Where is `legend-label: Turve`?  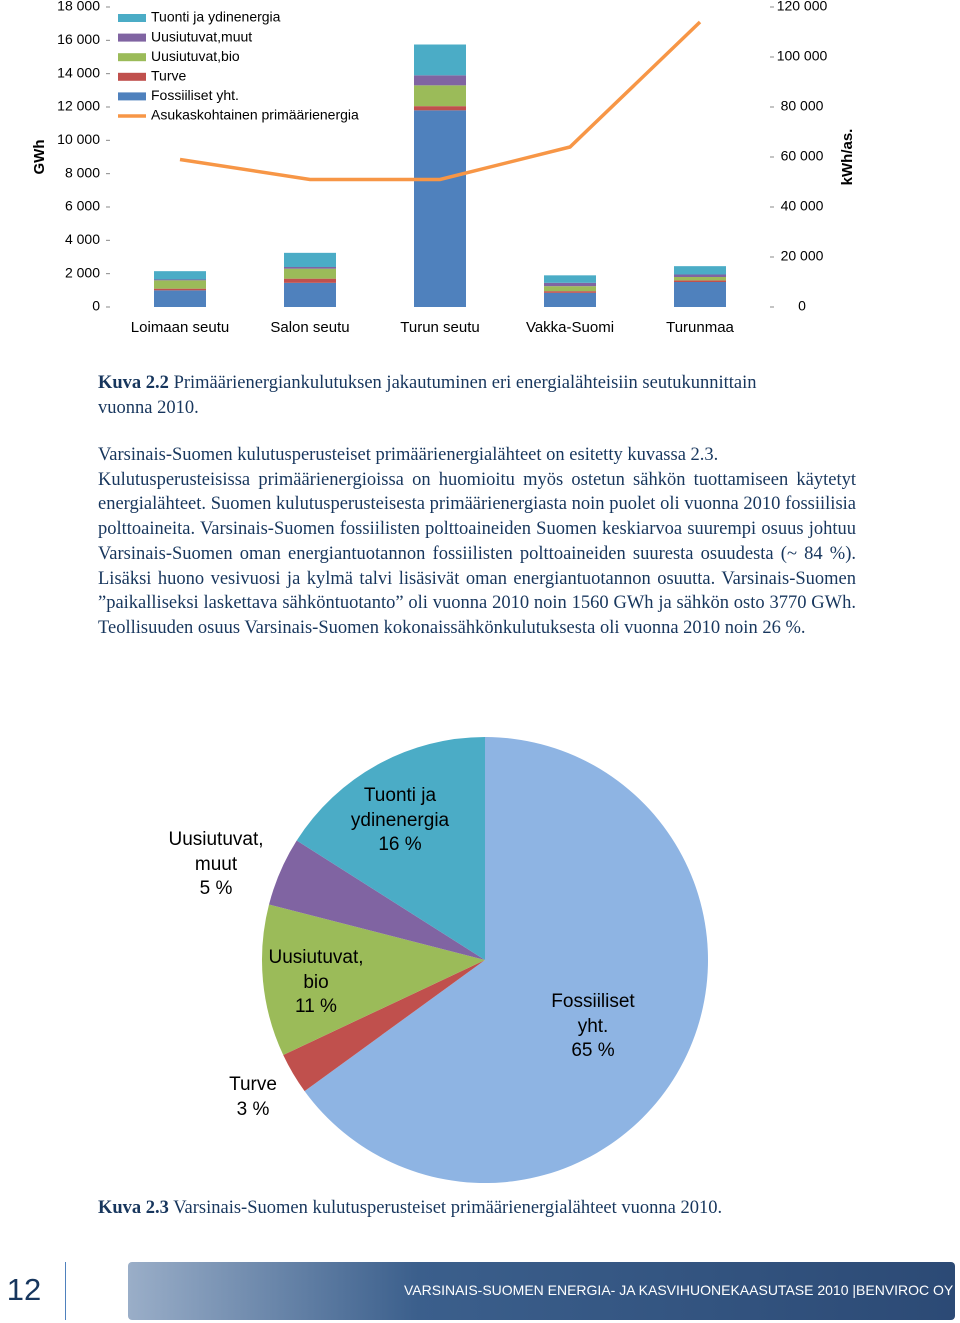 legend-label: Turve is located at coordinates (168, 76).